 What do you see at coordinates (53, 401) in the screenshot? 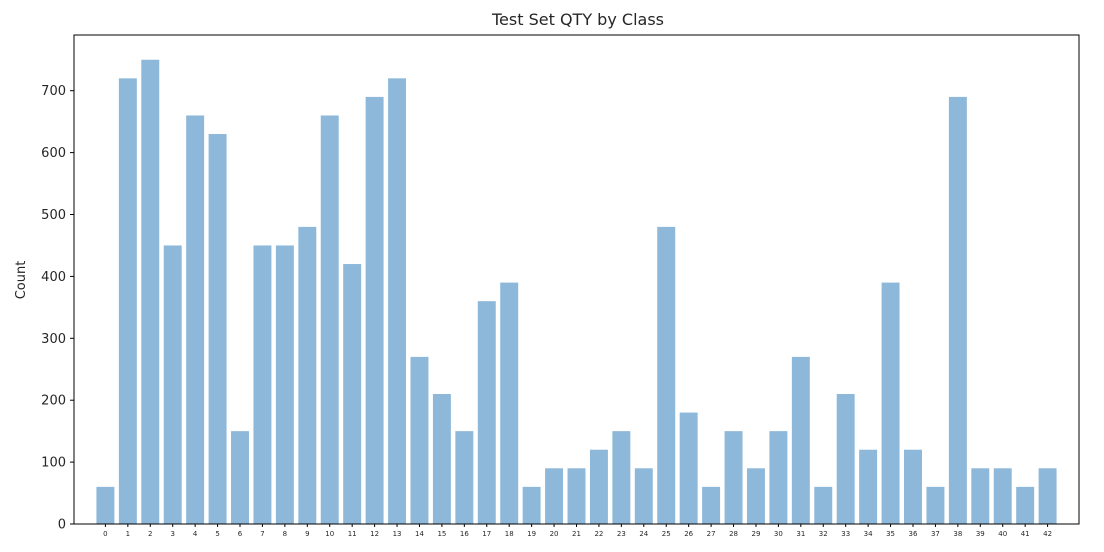
I see `y-tick-label: 200` at bounding box center [53, 401].